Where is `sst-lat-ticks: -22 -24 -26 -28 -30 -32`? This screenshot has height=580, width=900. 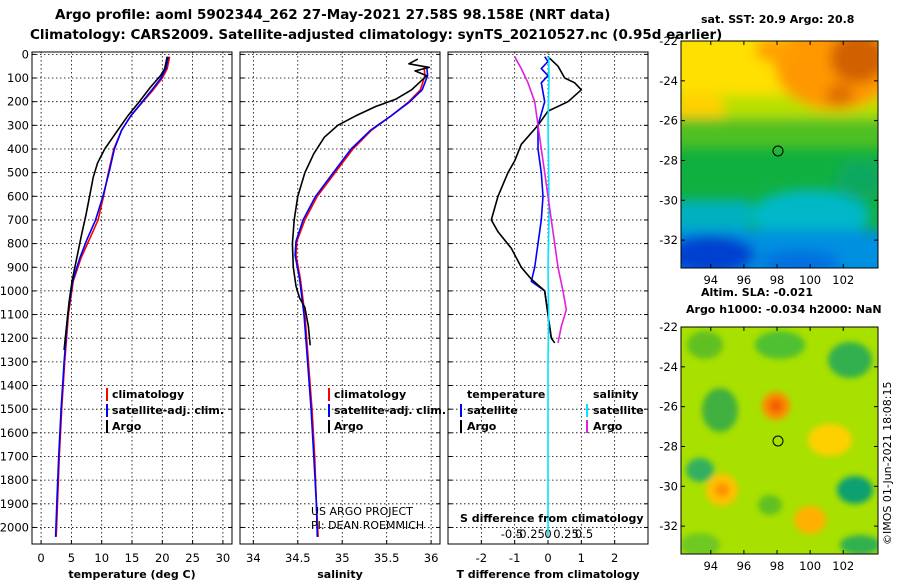 sst-lat-ticks: -22 -24 -26 -28 -30 -32 is located at coordinates (768, 140).